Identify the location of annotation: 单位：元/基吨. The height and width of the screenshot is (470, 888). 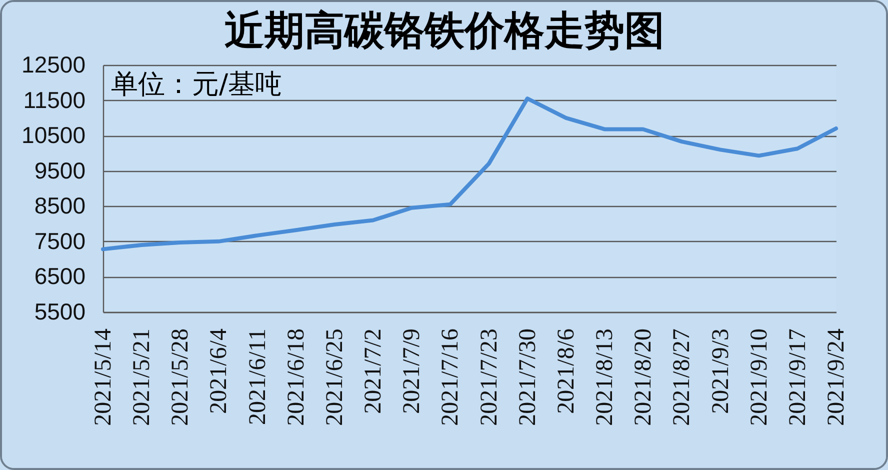
(196, 84).